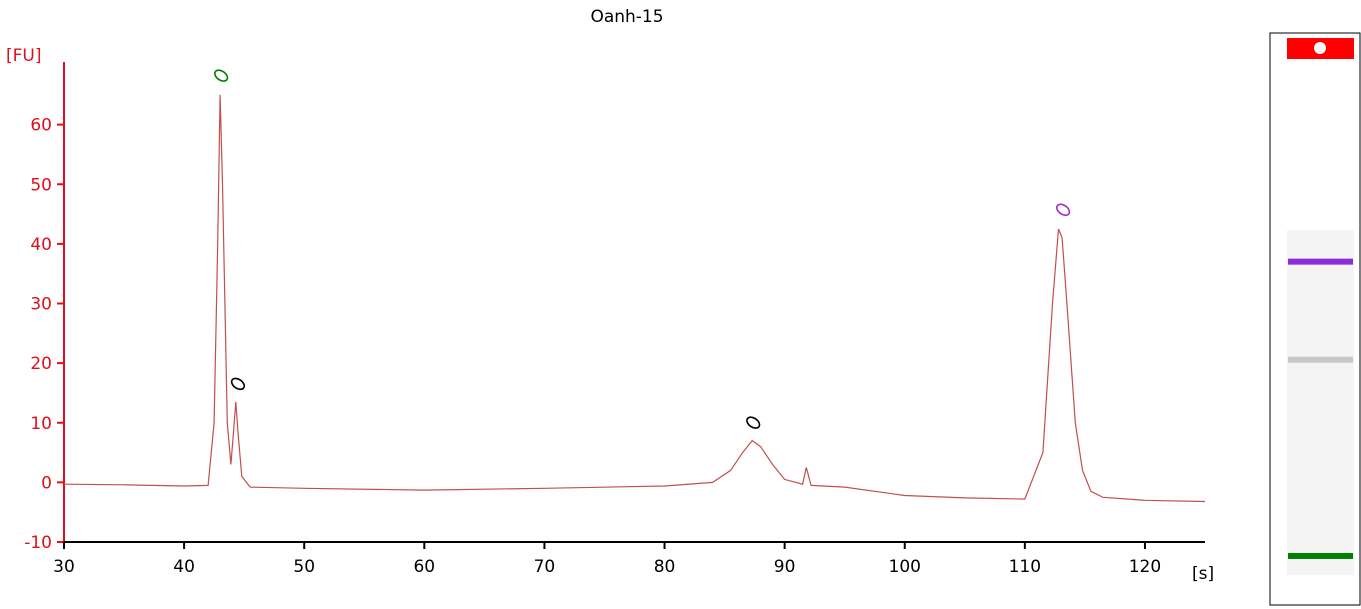  I want to click on y-axis-label: [FU], so click(24, 56).